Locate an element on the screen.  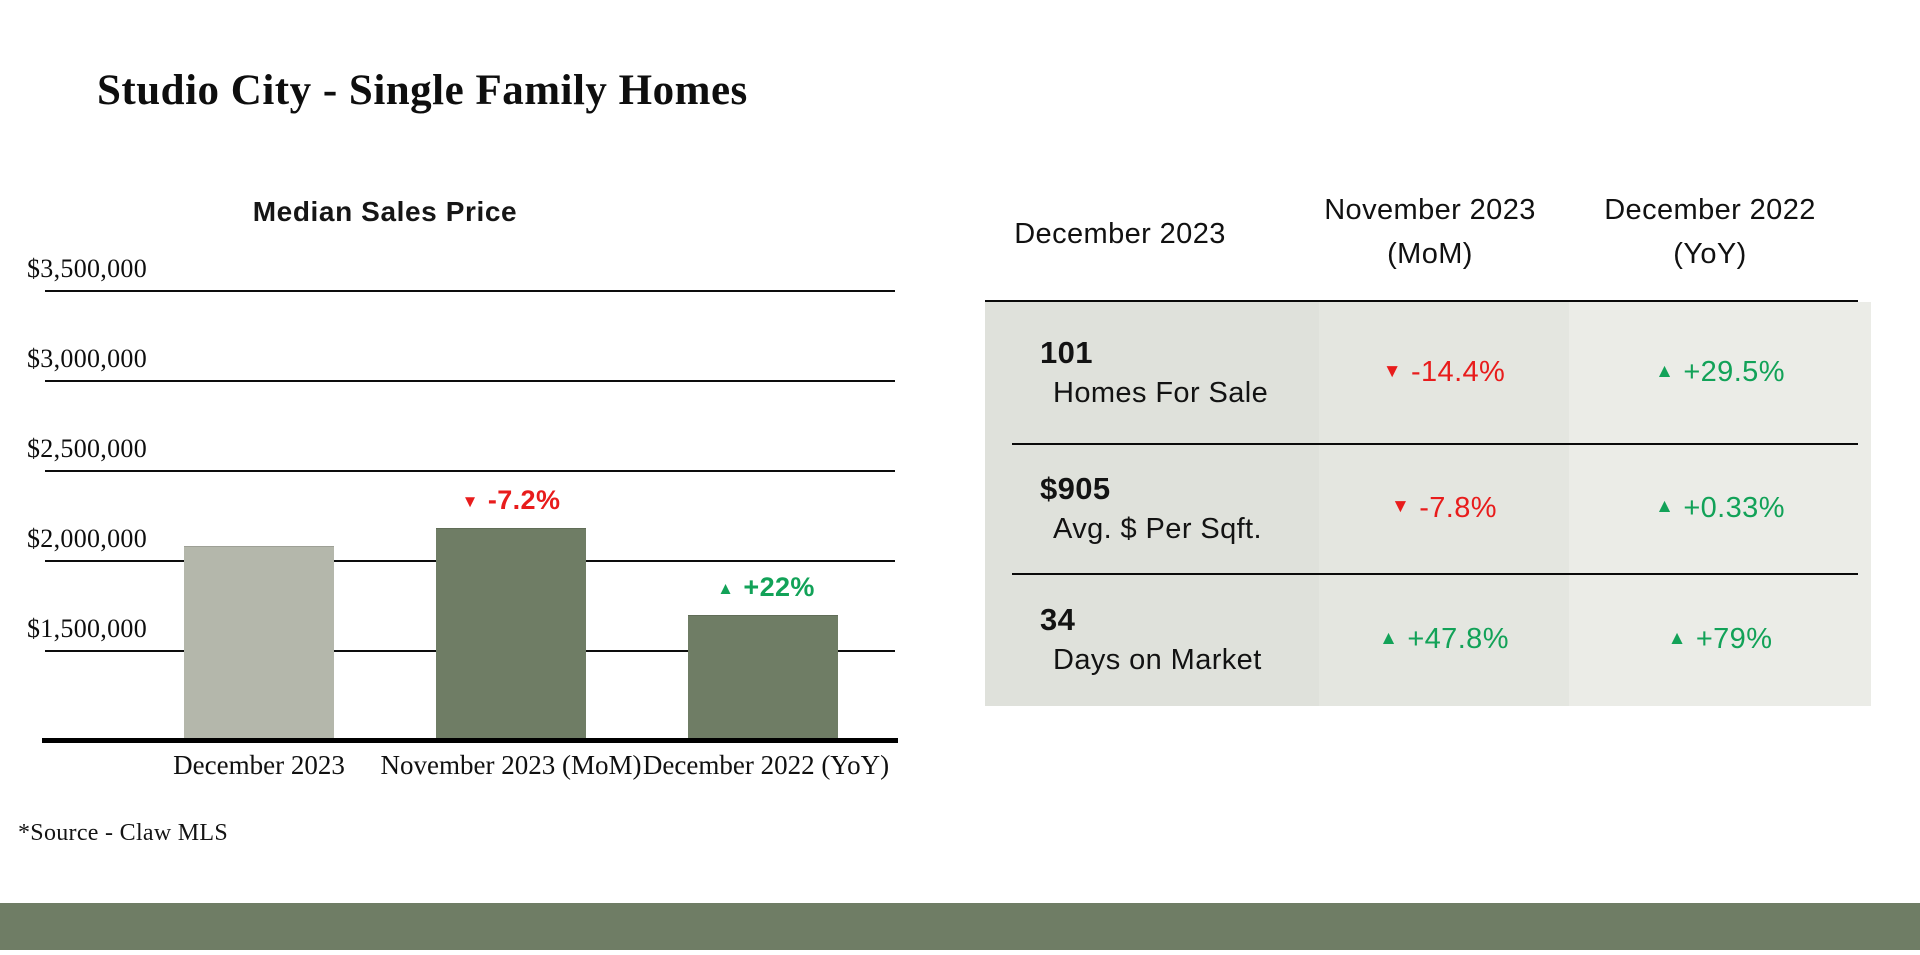
metric-label: Avg. $ Per Sqft. is located at coordinates (1157, 528).